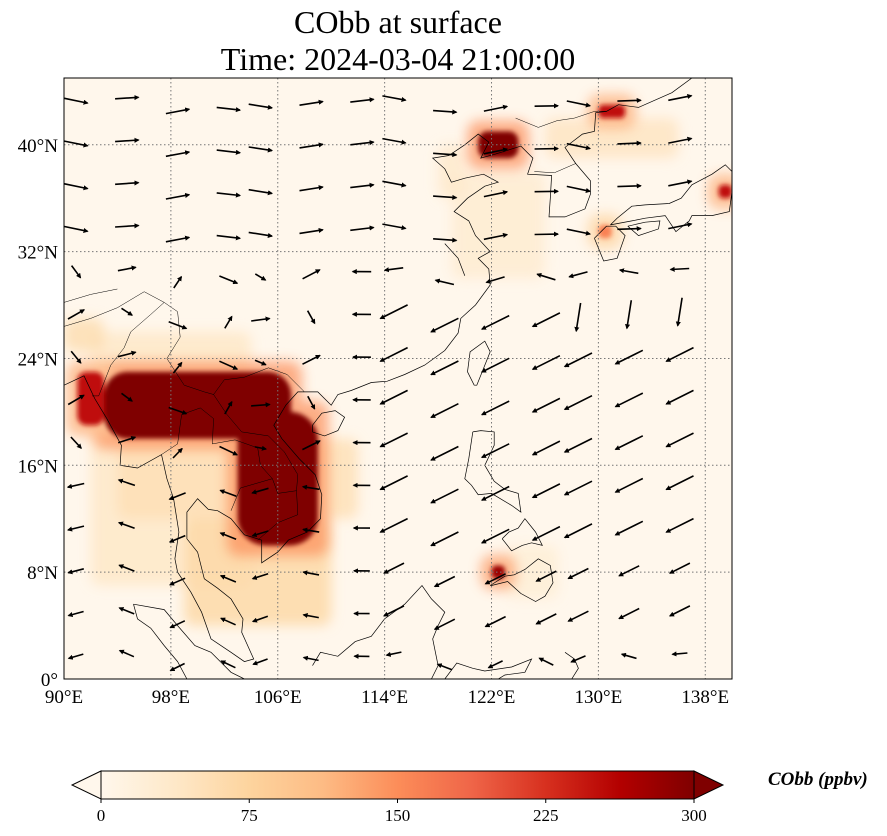  What do you see at coordinates (171, 697) in the screenshot?
I see `x-tick-label: 98°E` at bounding box center [171, 697].